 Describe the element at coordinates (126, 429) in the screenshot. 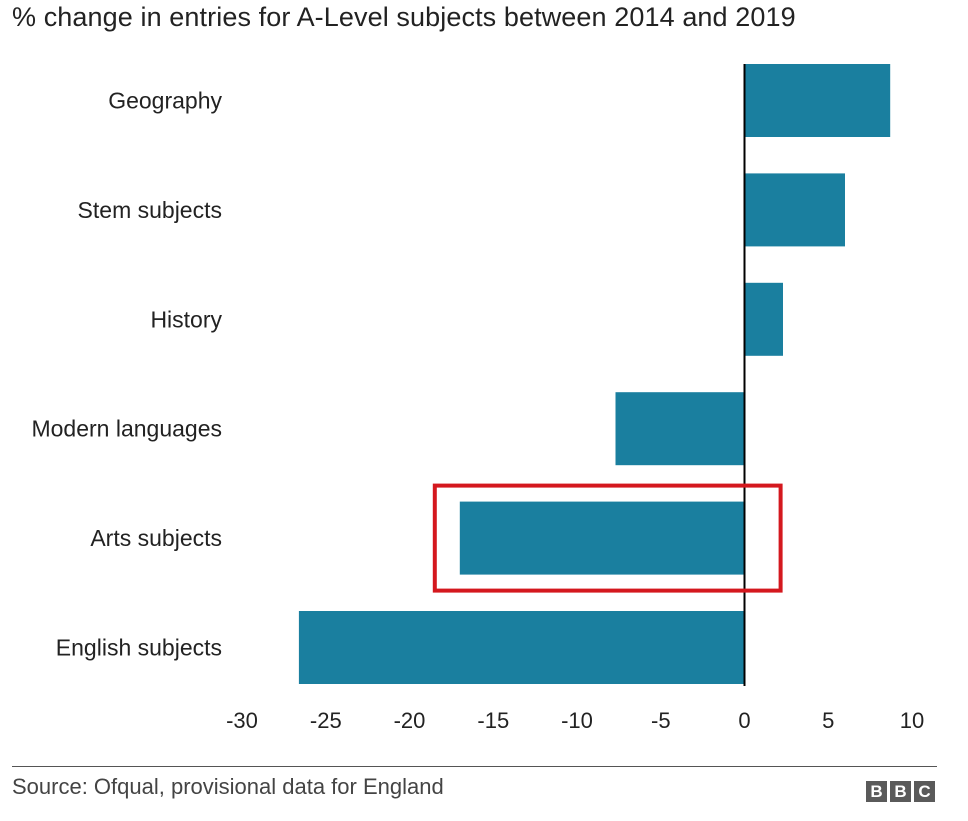

I see `category-label: Modern languages` at that location.